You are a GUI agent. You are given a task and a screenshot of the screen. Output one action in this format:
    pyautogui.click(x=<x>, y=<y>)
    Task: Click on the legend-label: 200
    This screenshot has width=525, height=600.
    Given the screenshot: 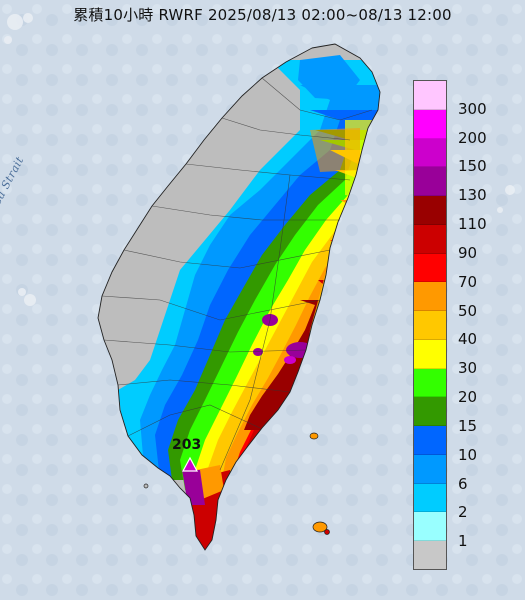 What is the action you would take?
    pyautogui.click(x=472, y=137)
    